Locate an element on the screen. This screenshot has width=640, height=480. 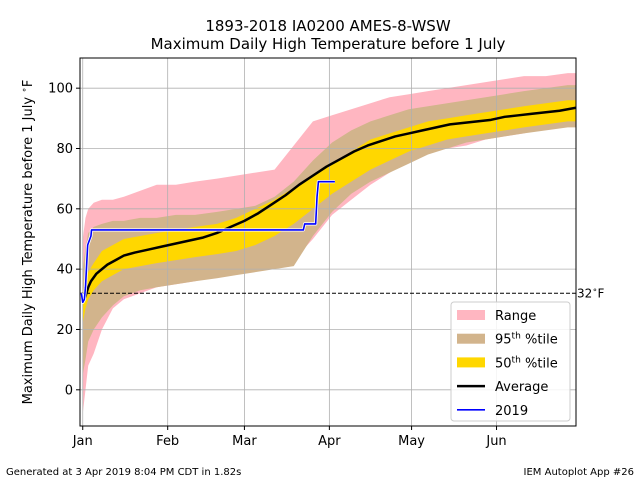
x-tick-label: Apr is located at coordinates (329, 441).